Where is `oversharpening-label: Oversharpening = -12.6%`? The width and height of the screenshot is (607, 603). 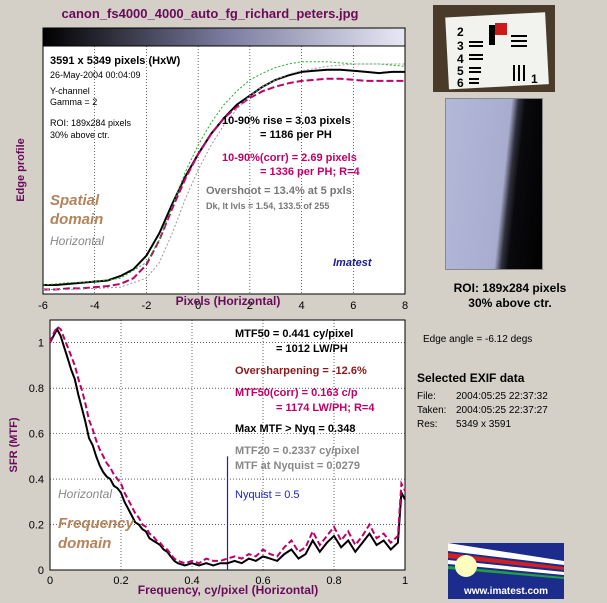
oversharpening-label: Oversharpening = -12.6% is located at coordinates (301, 371).